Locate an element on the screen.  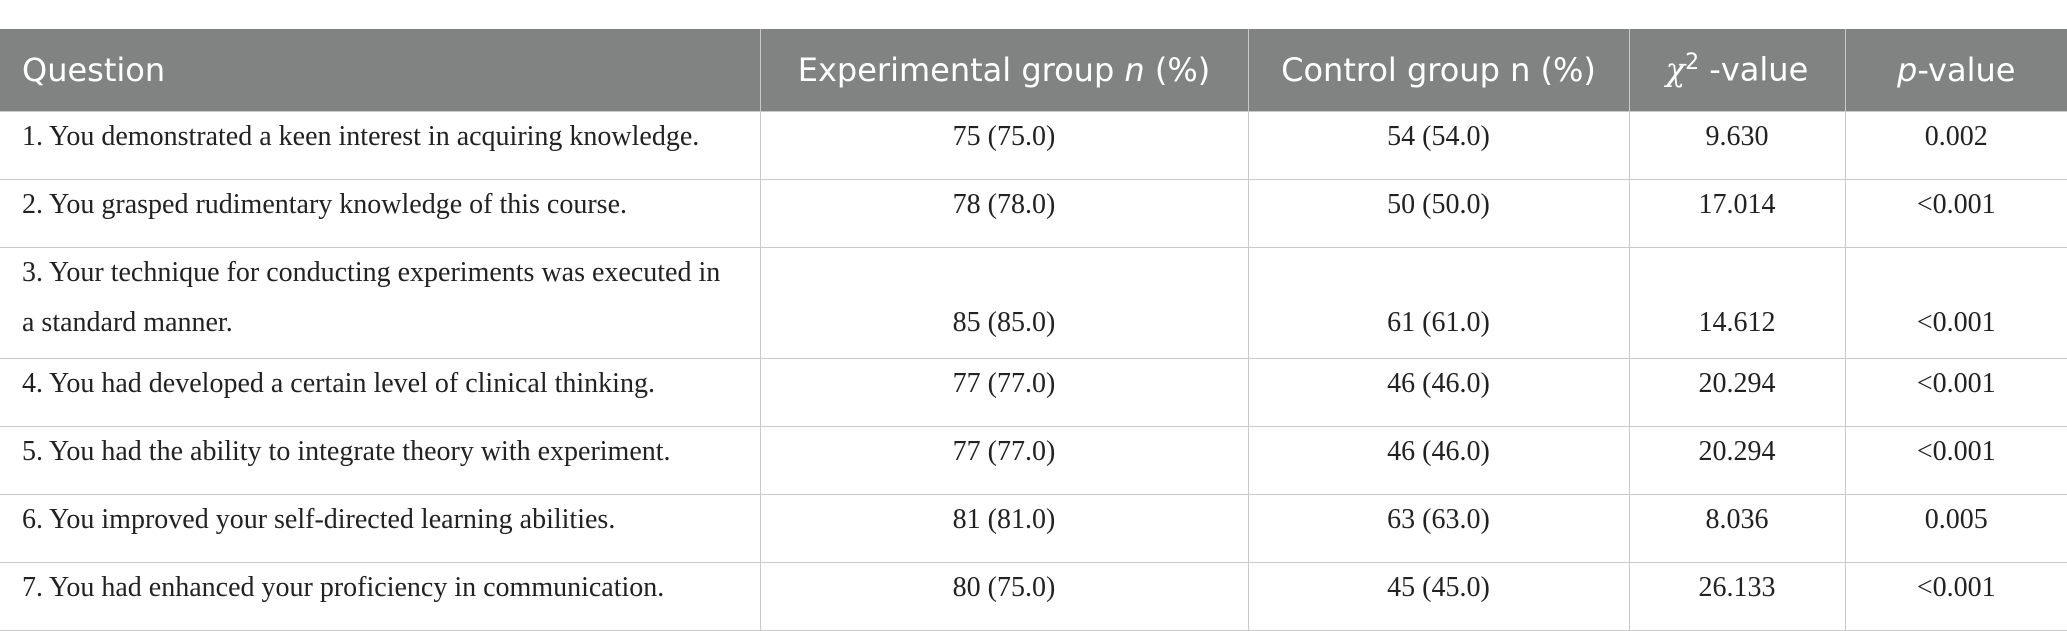
experimental-cell: 78 (78.0) is located at coordinates (1004, 213).